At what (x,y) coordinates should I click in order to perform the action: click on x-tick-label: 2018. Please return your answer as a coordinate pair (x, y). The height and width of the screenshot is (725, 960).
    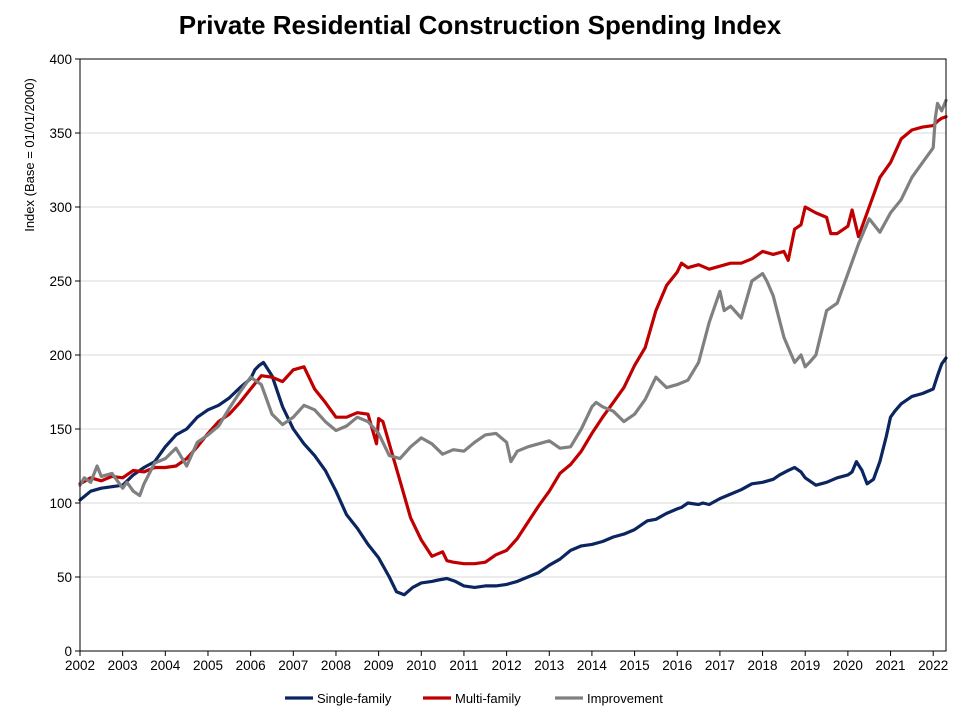
    Looking at the image, I should click on (763, 665).